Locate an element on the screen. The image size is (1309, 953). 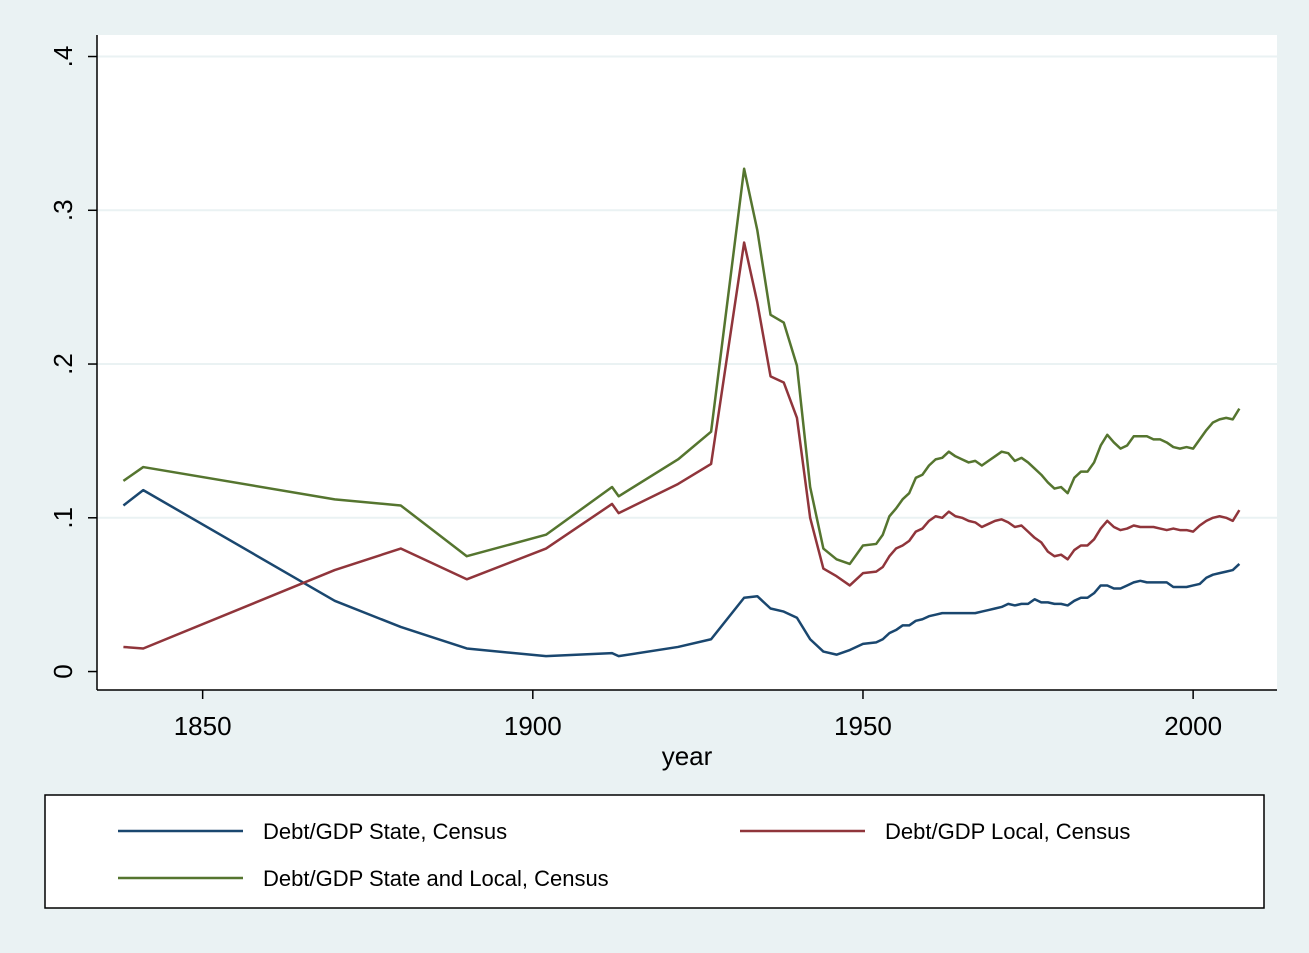
y-tick-label: .4 is located at coordinates (63, 57).